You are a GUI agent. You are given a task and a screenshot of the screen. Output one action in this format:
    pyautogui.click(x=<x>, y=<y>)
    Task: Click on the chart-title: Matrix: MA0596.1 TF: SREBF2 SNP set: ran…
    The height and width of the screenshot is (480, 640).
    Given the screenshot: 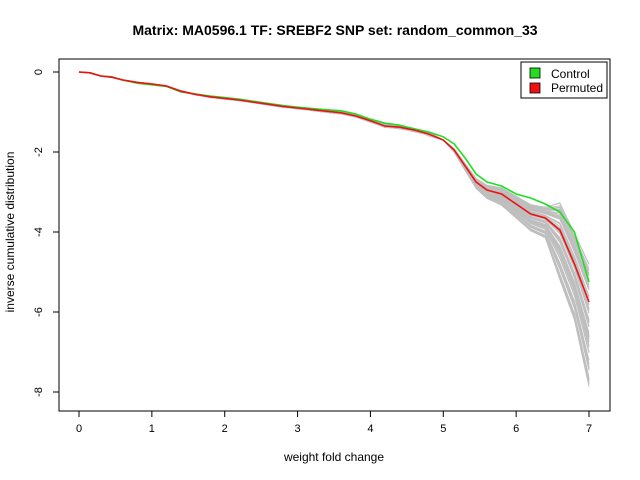 What is the action you would take?
    pyautogui.click(x=334, y=30)
    